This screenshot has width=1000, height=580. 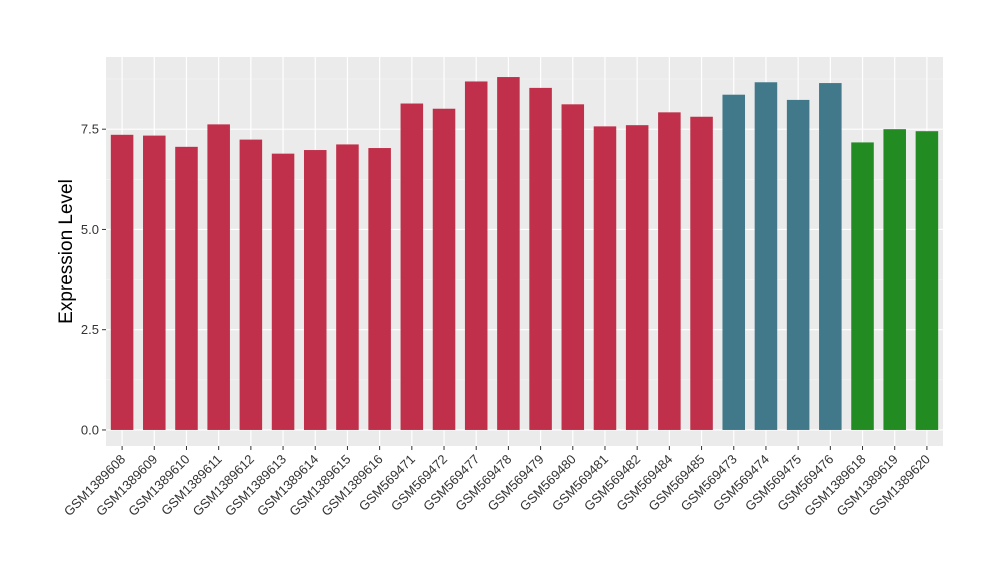 I want to click on bar-GSM1389620, so click(x=927, y=280).